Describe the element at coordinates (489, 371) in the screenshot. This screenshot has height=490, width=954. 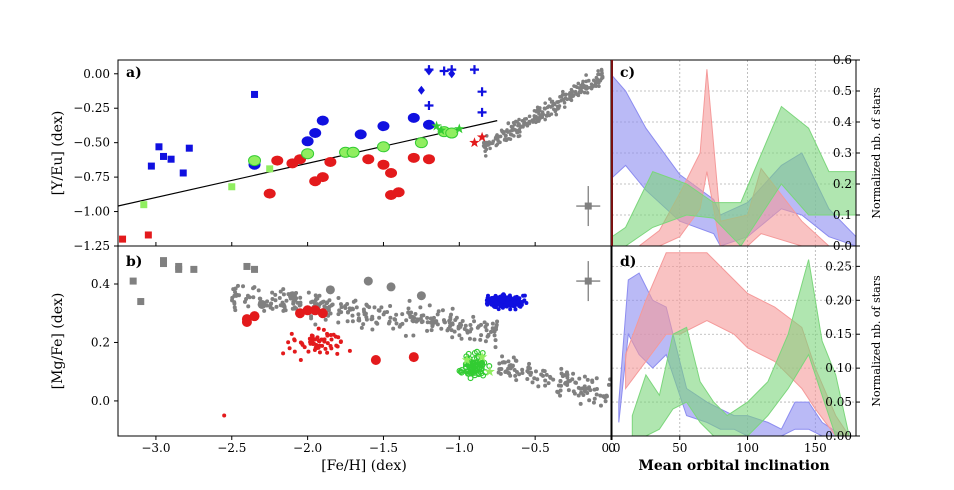
I see `green-star` at that location.